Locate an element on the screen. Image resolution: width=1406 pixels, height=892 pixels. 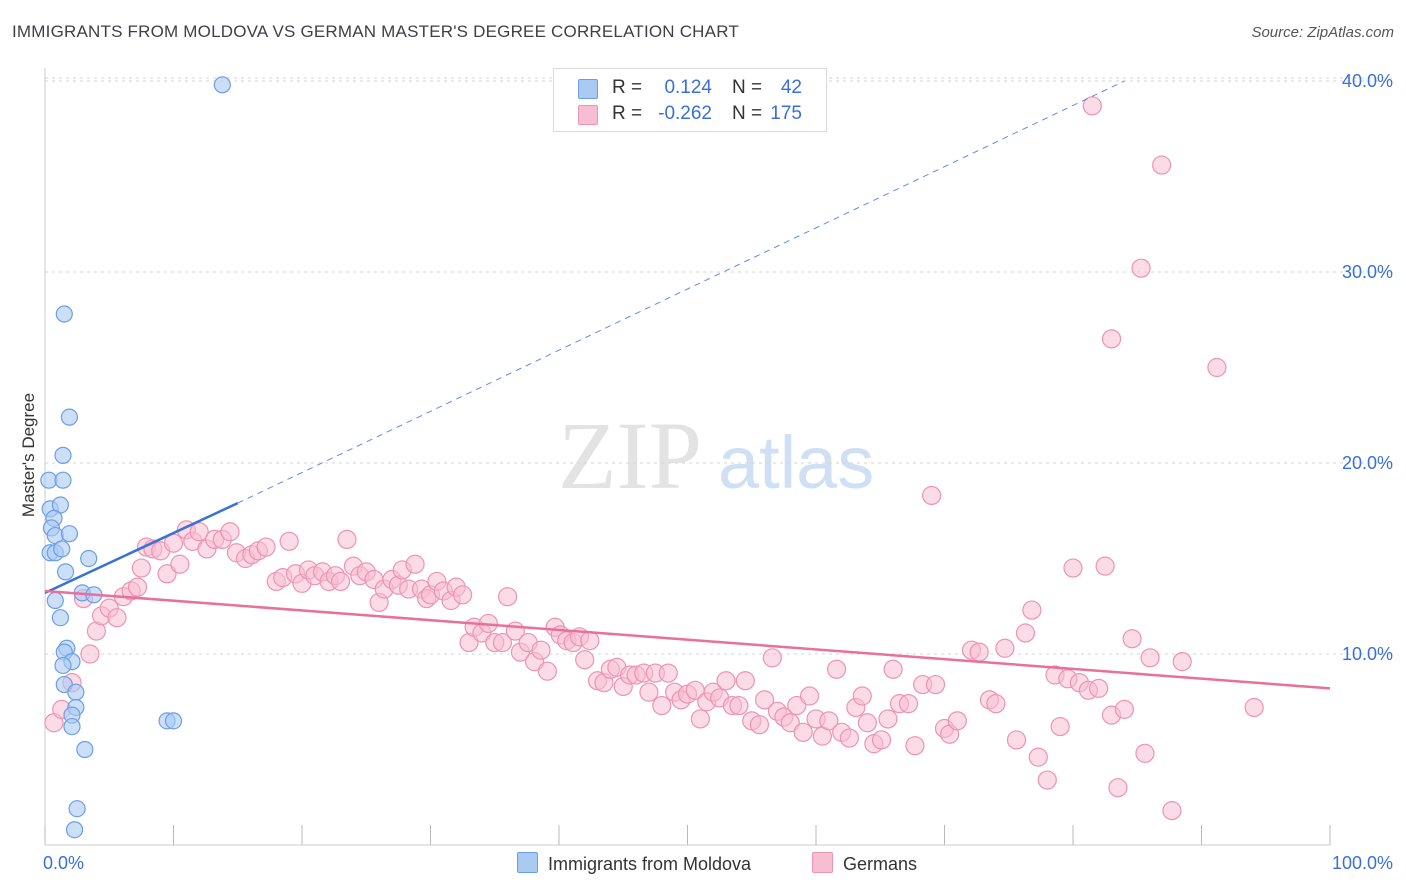
n-value: 175 is located at coordinates (786, 113).